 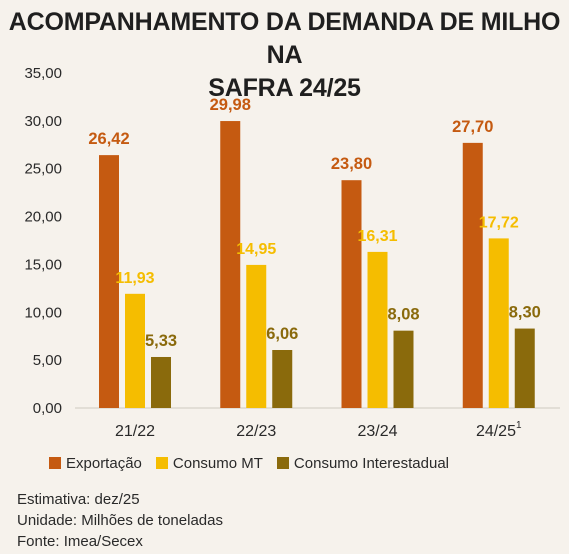 What do you see at coordinates (256, 249) in the screenshot?
I see `data-label: 14,95` at bounding box center [256, 249].